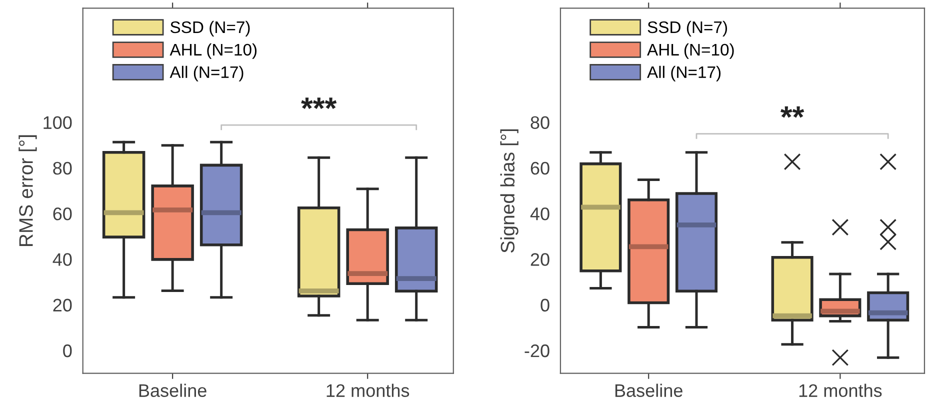 This screenshot has height=408, width=931. I want to click on annotation: ***, so click(319, 104).